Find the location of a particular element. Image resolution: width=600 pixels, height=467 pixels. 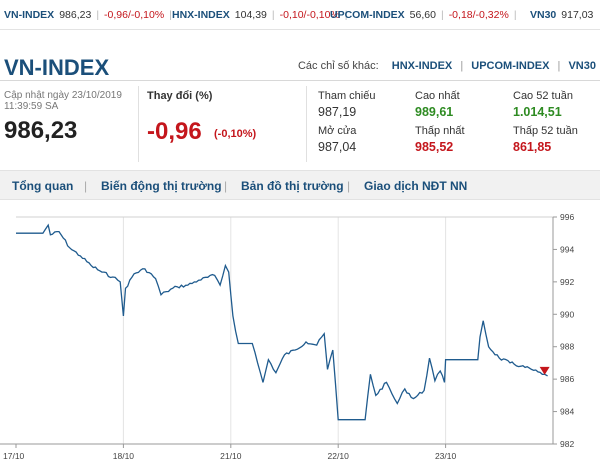

ticker-name: UPCOM-INDEX is located at coordinates (367, 15).